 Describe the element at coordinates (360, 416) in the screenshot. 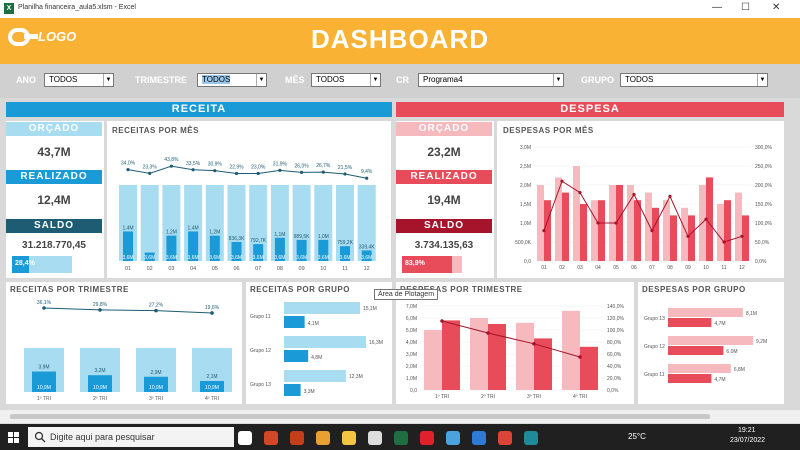

I see `scrollbar-thumb` at that location.